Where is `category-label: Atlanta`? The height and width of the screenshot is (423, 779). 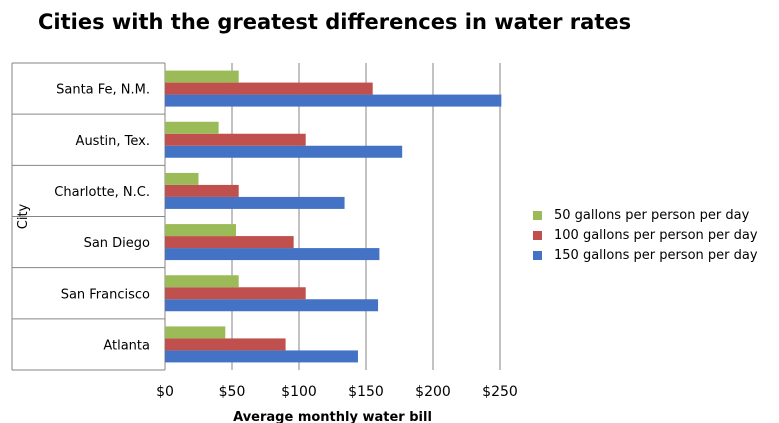
category-label: Atlanta is located at coordinates (126, 345).